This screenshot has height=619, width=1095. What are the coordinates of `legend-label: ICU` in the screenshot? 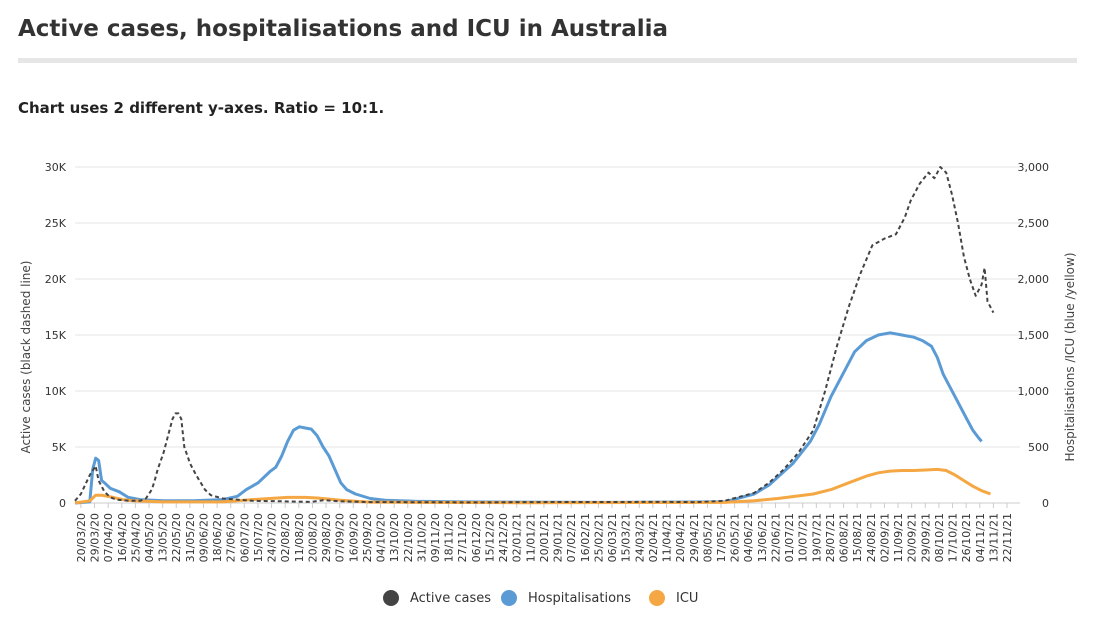 It's located at (687, 598).